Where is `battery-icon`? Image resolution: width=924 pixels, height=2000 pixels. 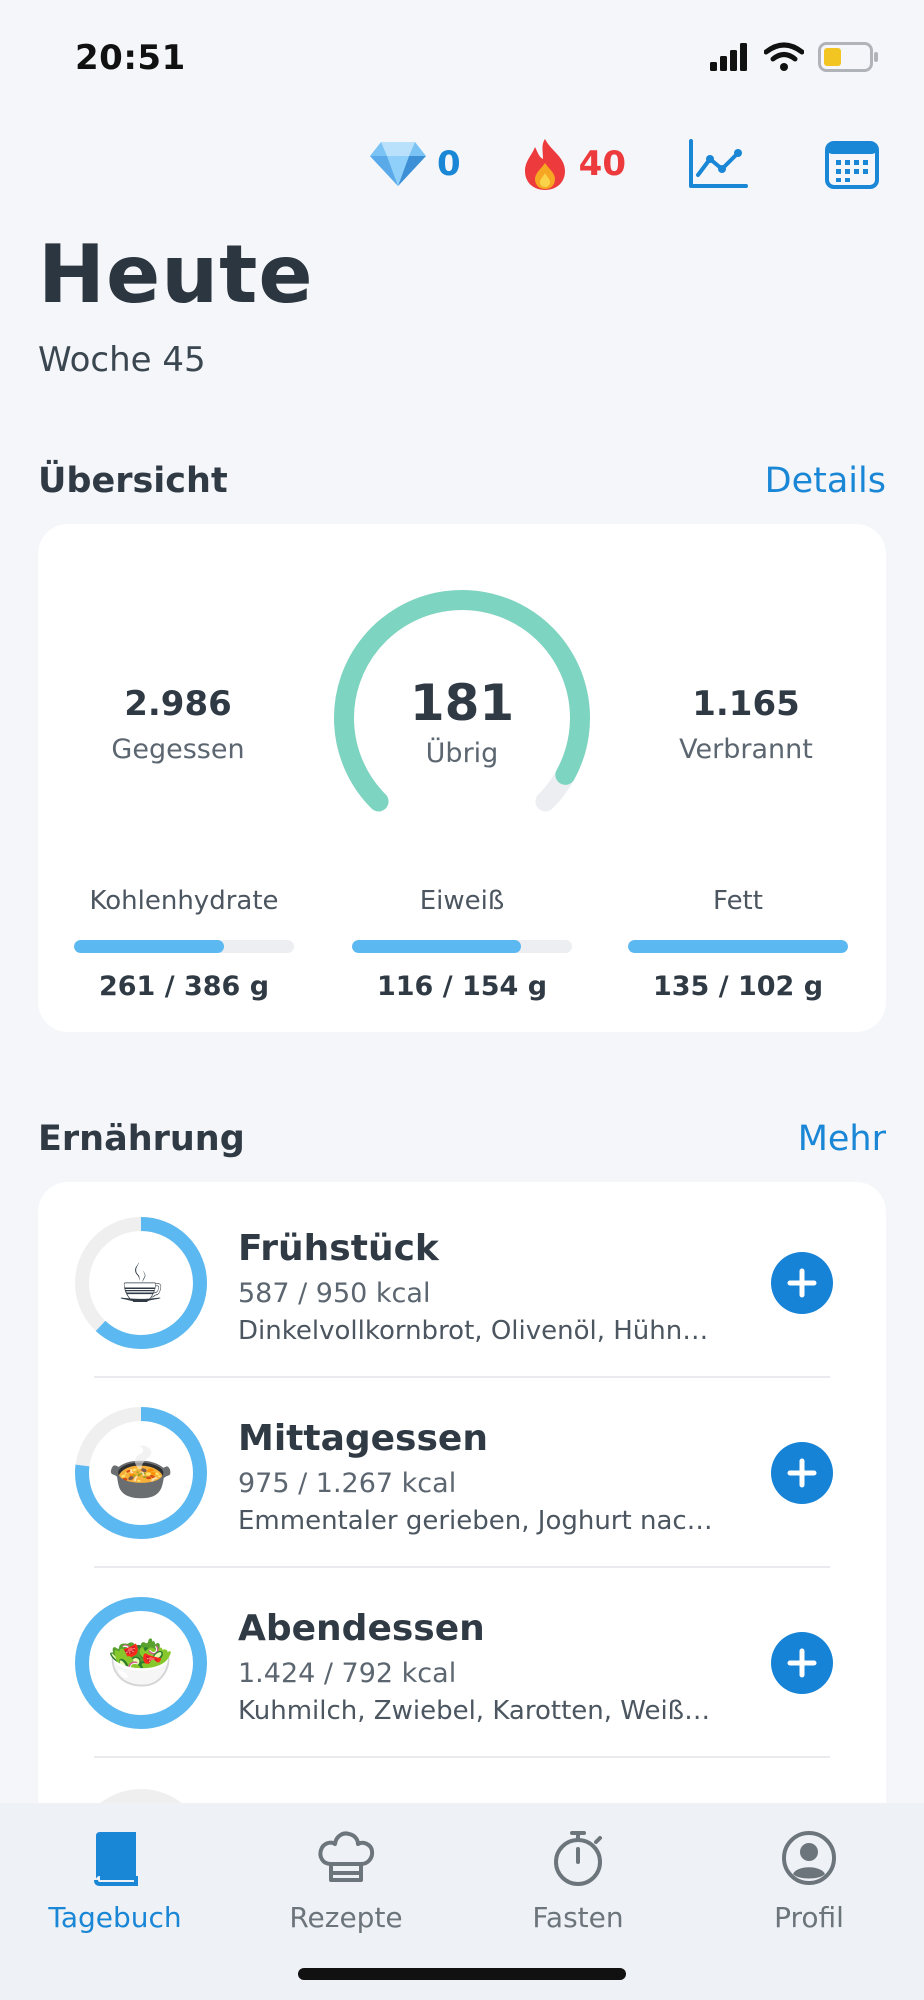
battery-icon is located at coordinates (848, 57).